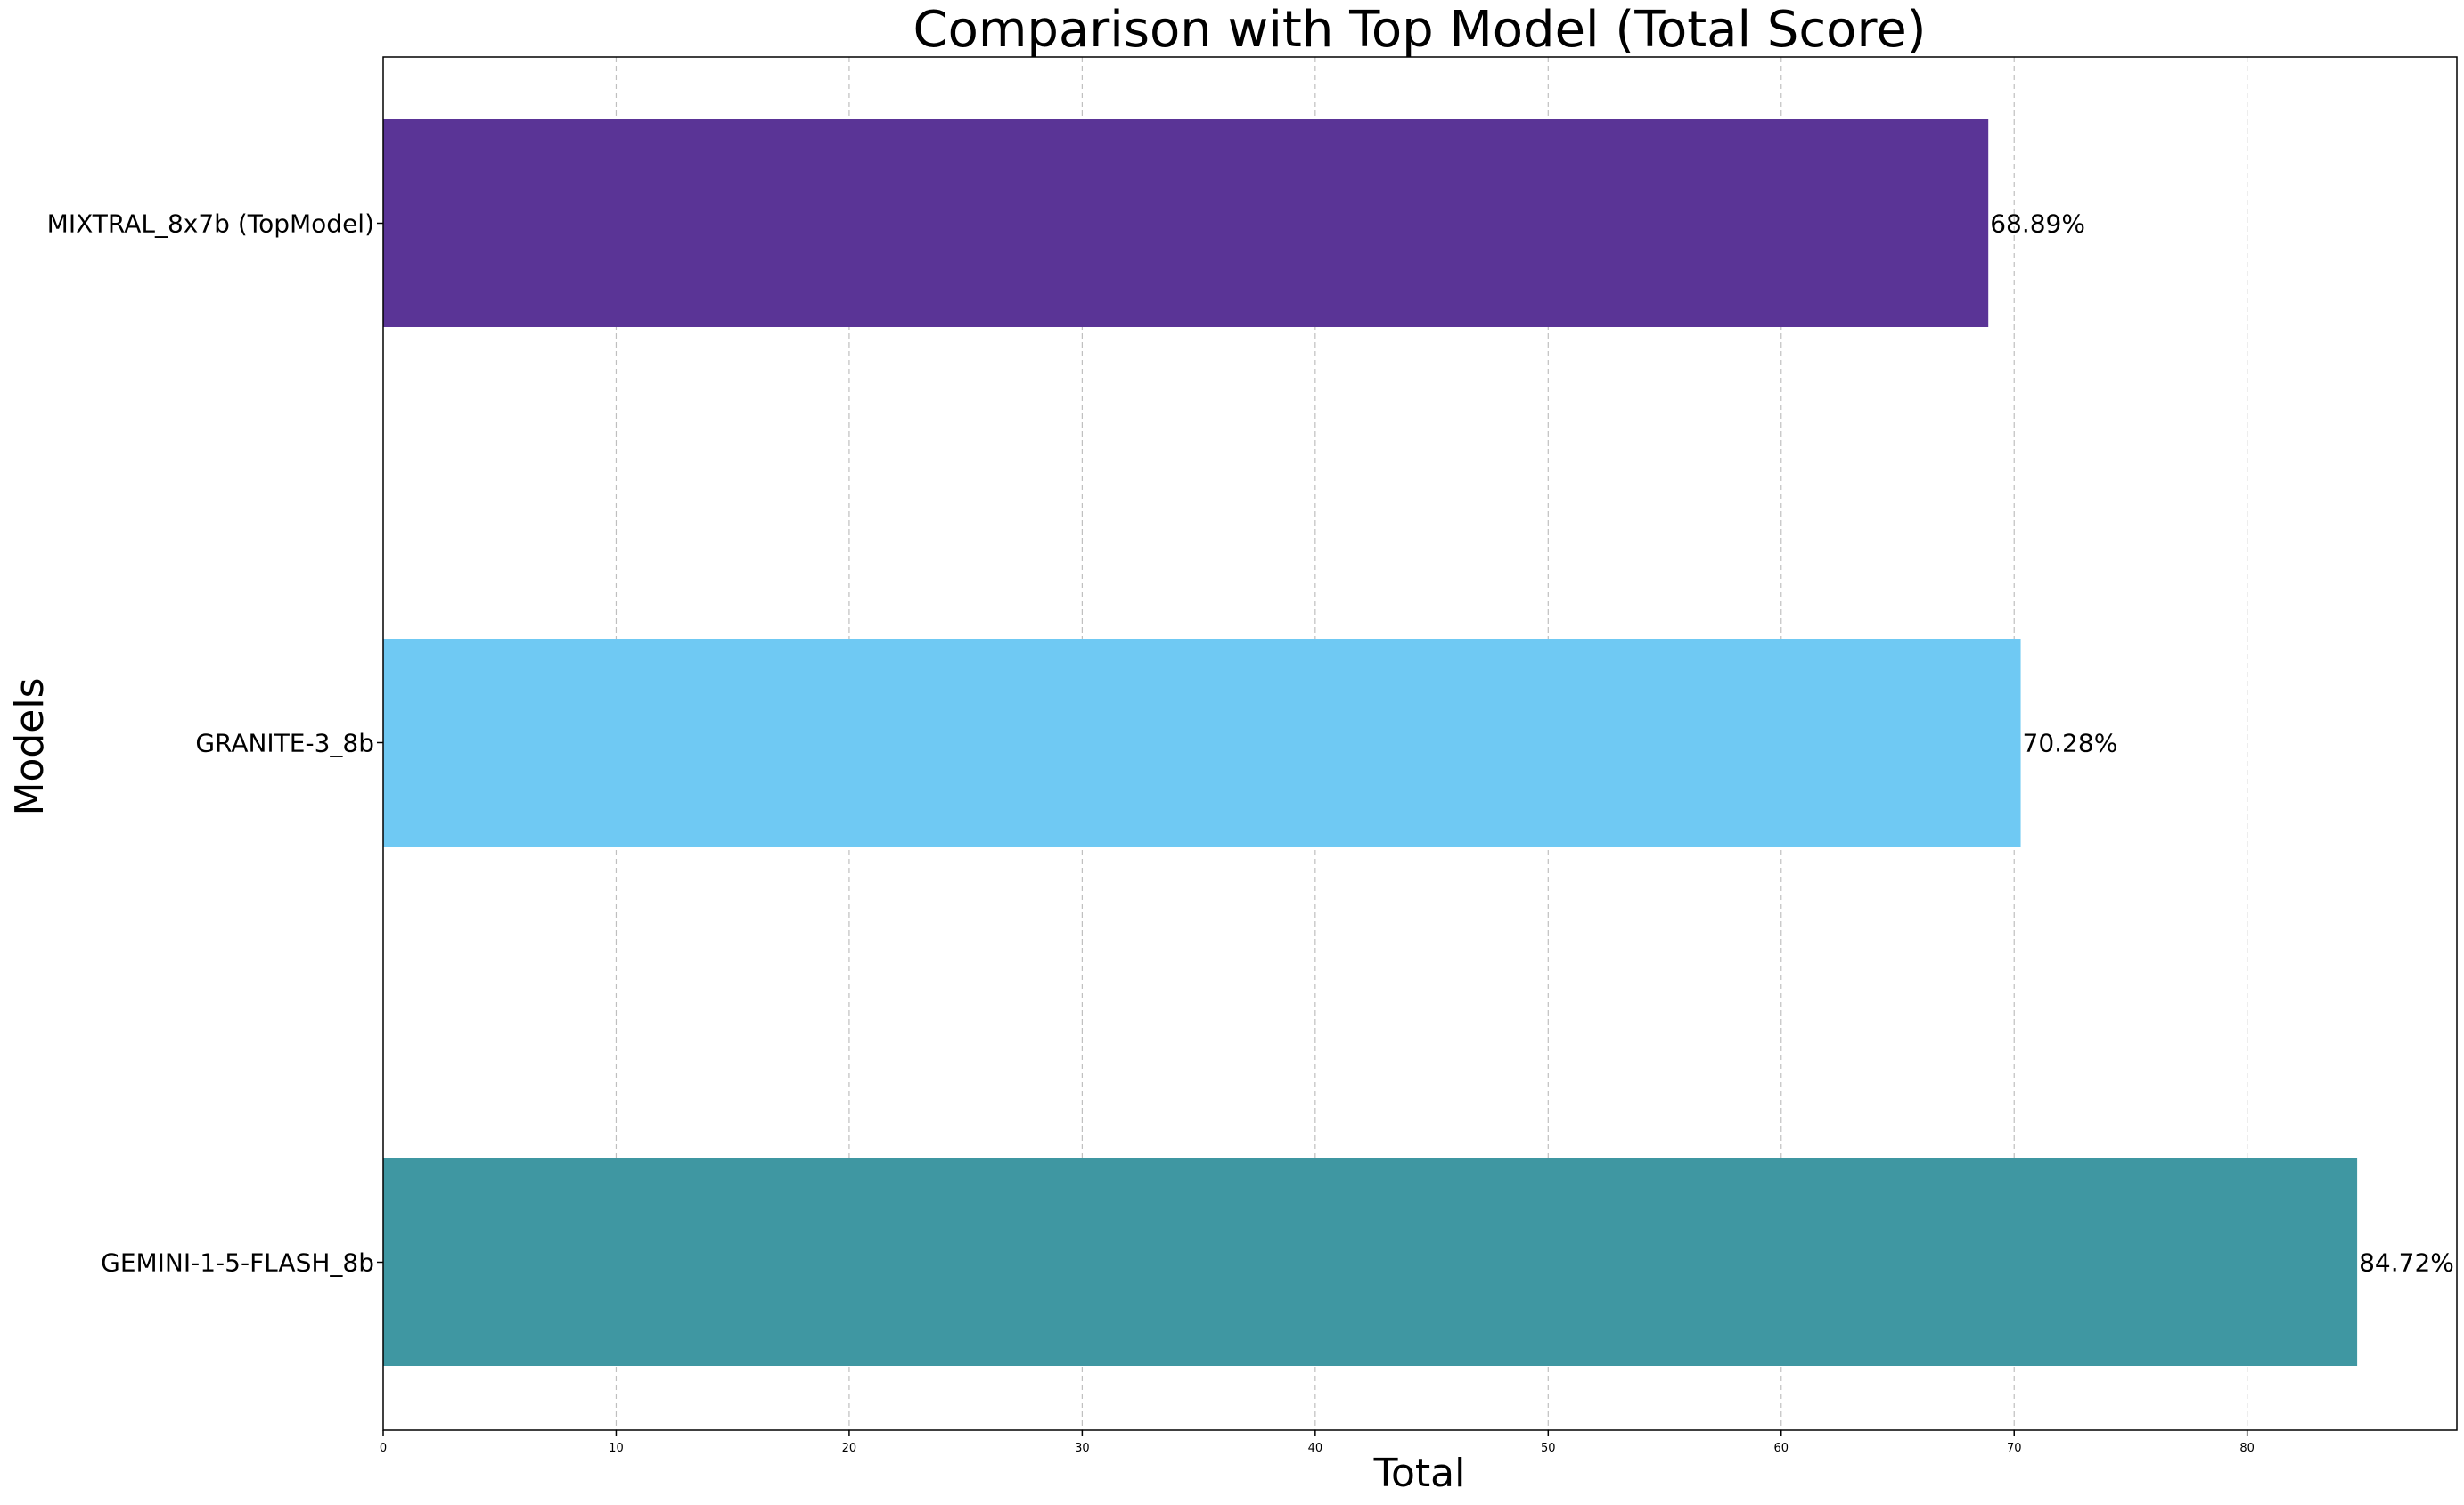  Describe the element at coordinates (1419, 1473) in the screenshot. I see `x-axis-label: Total` at that location.